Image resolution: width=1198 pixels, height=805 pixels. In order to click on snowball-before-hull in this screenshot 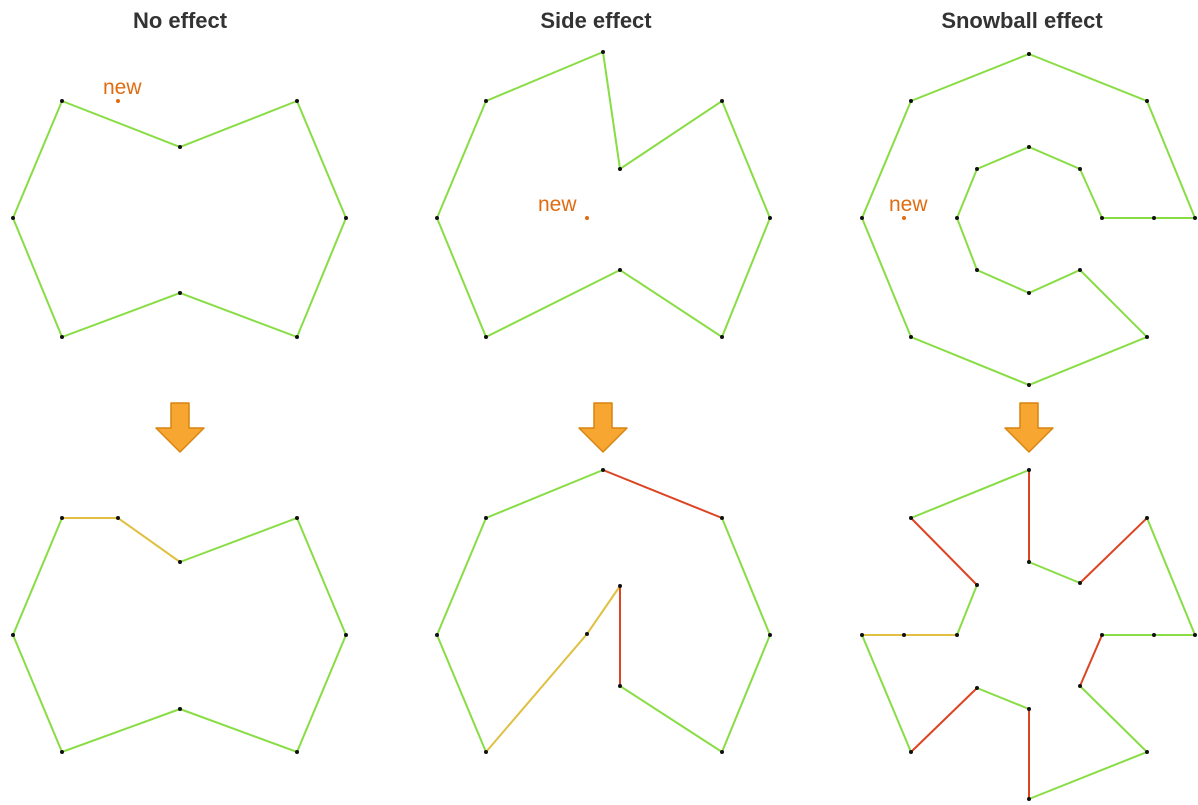, I will do `click(1028, 219)`.